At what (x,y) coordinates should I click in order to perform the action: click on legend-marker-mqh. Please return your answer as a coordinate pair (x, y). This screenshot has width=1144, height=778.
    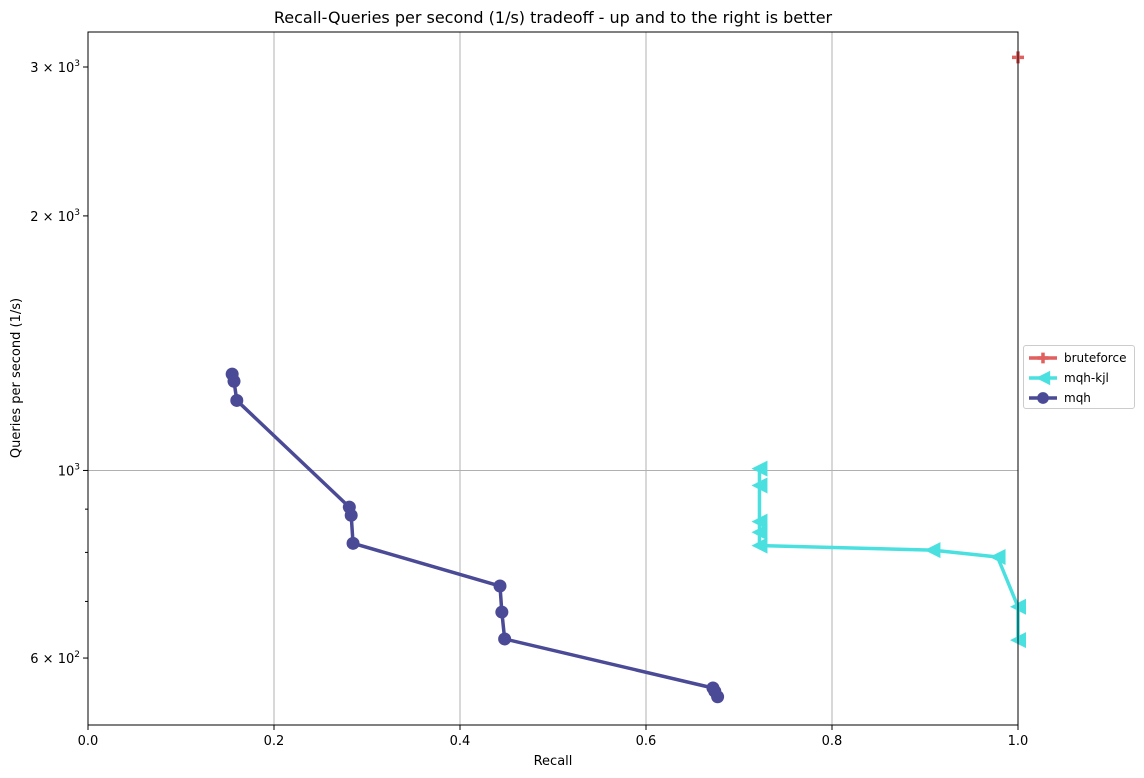
    Looking at the image, I should click on (1043, 398).